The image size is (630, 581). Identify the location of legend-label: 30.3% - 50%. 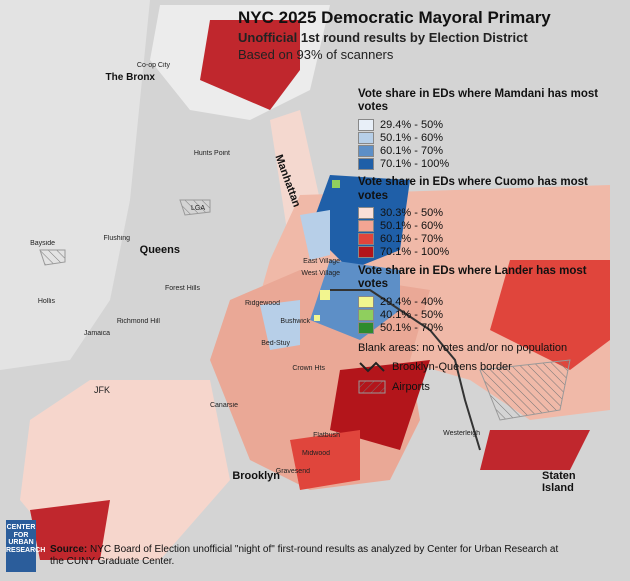
(411, 213).